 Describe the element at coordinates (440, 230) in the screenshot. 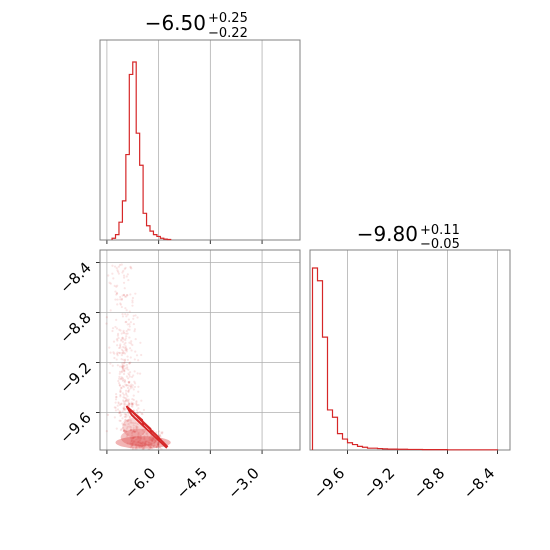

I see `title-y-sup: +0.11` at that location.